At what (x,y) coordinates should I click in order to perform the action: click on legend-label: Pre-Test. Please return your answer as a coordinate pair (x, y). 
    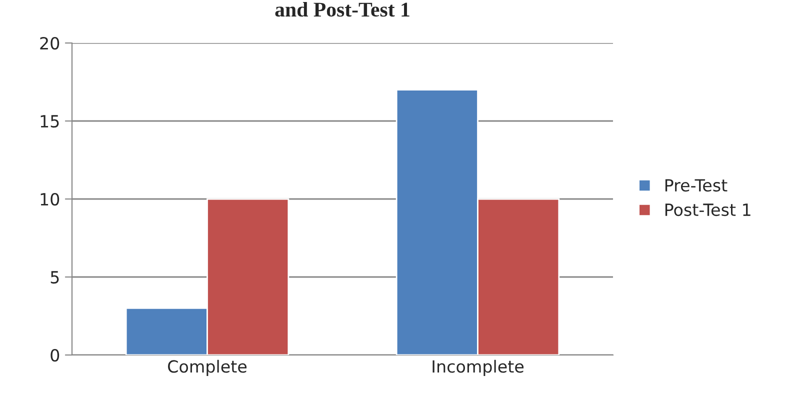
    Looking at the image, I should click on (696, 185).